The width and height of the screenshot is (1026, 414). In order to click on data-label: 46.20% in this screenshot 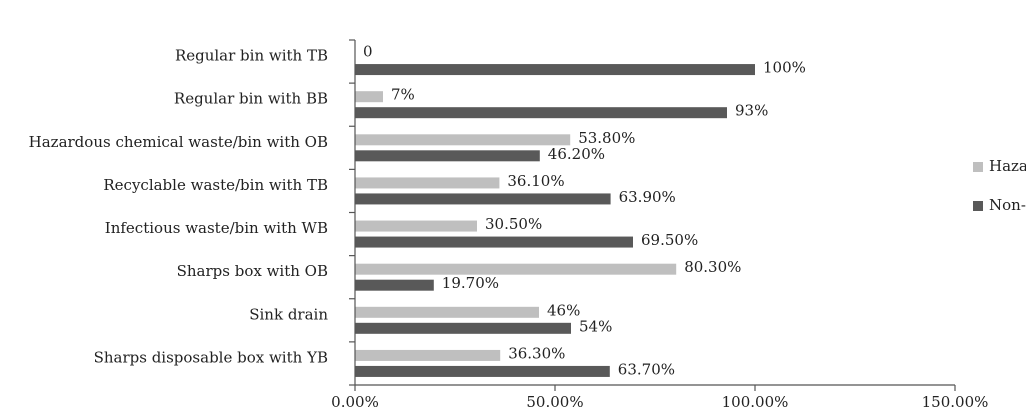, I will do `click(576, 154)`.